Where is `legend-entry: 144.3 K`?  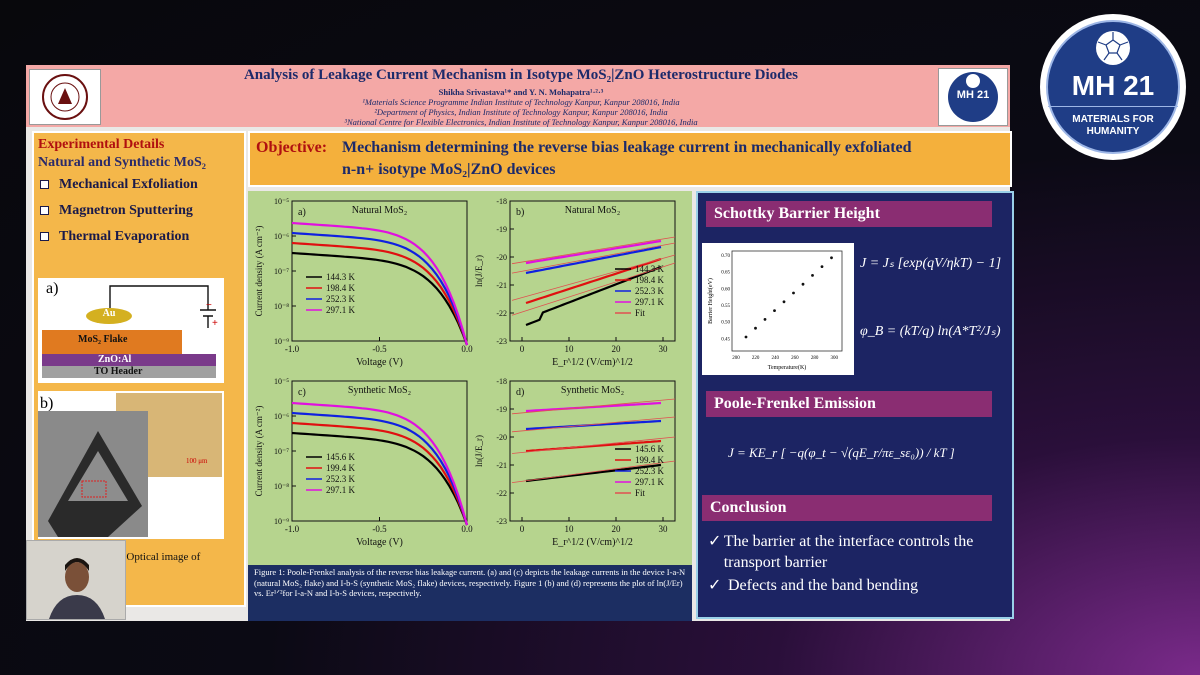
legend-entry: 144.3 K is located at coordinates (341, 277).